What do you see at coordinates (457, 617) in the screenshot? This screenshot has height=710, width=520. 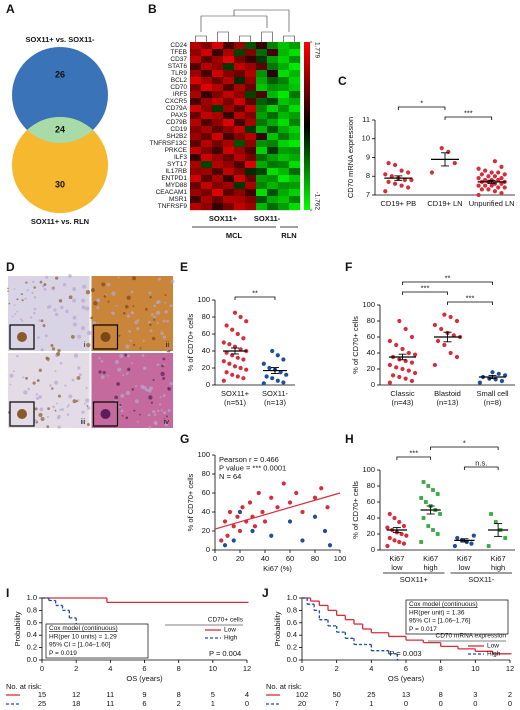 I see `cox-box` at bounding box center [457, 617].